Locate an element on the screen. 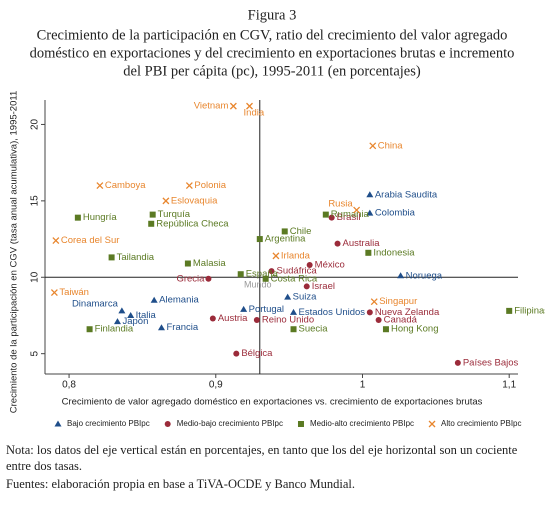 Image resolution: width=545 pixels, height=523 pixels. point-label: Eslovaquia is located at coordinates (194, 200).